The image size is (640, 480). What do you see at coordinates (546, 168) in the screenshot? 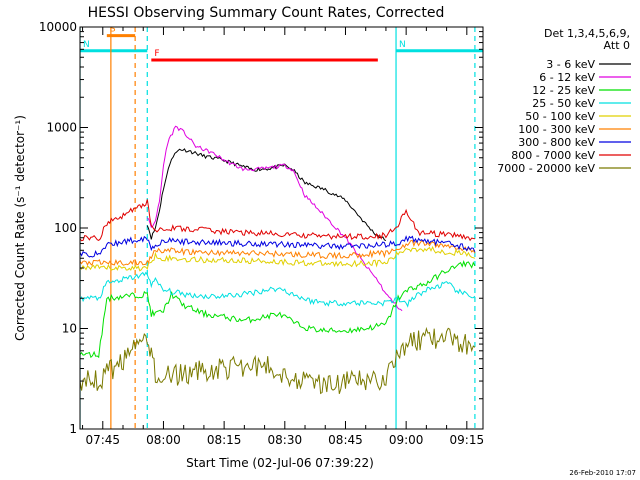
I see `legend-label: 7000 - 20000 keV` at bounding box center [546, 168].